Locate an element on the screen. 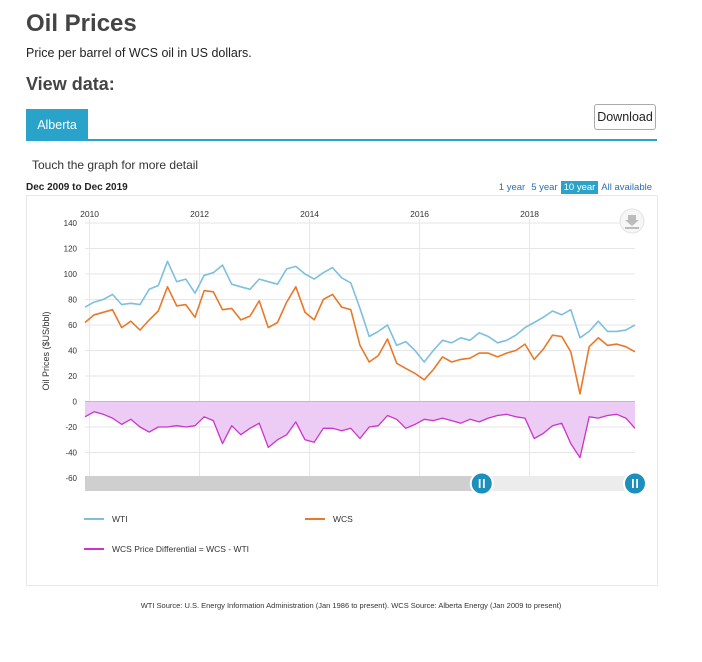  y-tick-label: 20 is located at coordinates (72, 376).